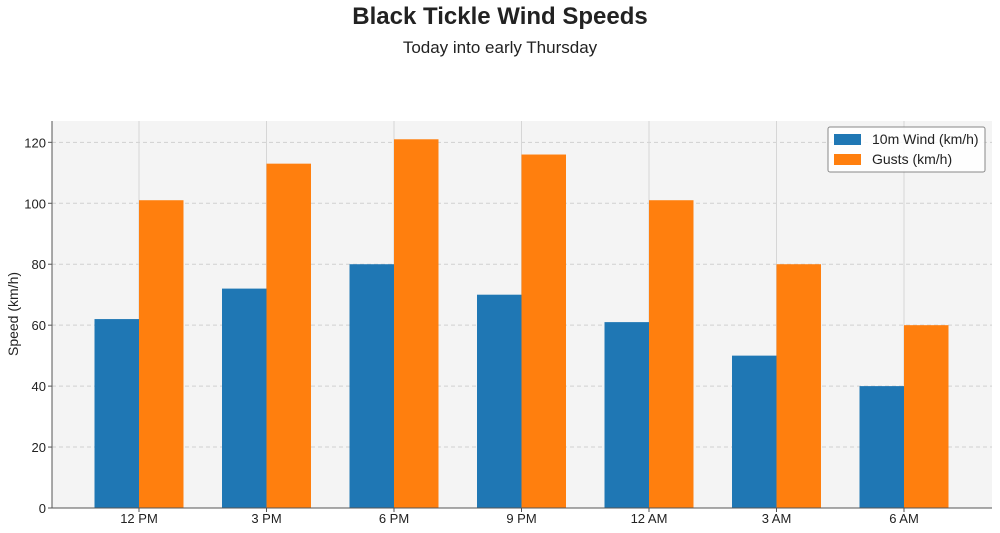 Image resolution: width=1000 pixels, height=533 pixels. Describe the element at coordinates (500, 47) in the screenshot. I see `chart-subtitle: Today into early Thursday` at that location.